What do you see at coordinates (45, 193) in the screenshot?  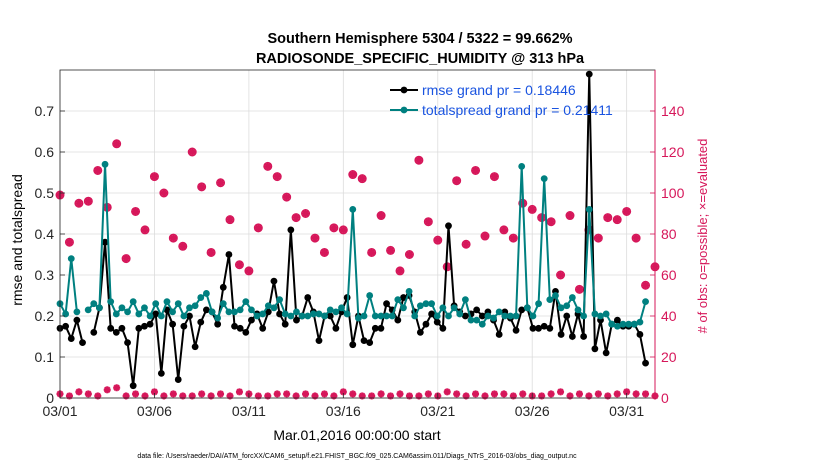 I see `y-tick-label-left: 0.5` at bounding box center [45, 193].